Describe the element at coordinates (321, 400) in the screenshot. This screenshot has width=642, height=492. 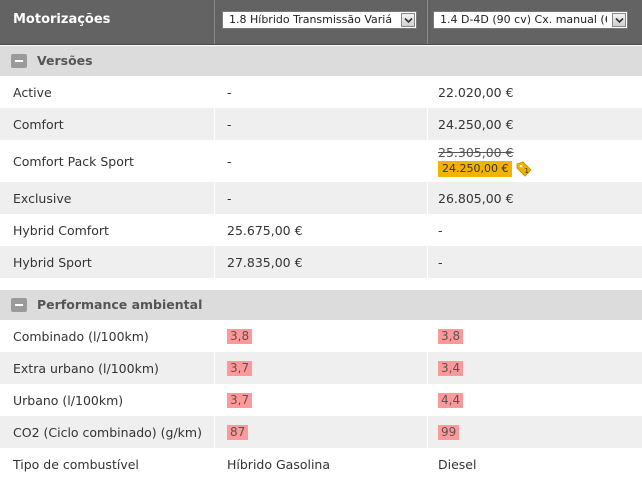
I see `table-row: Urbano (l/100km) 3,7 4,4` at that location.